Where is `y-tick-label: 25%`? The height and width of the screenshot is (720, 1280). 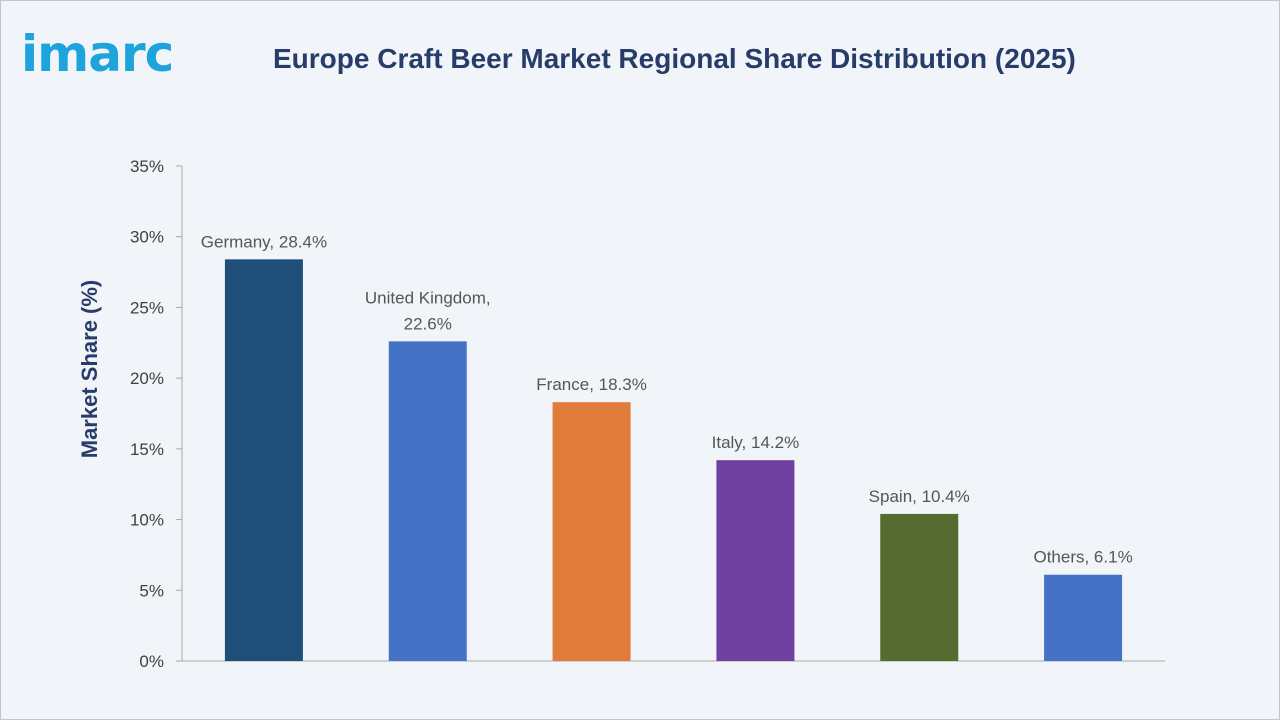 y-tick-label: 25% is located at coordinates (147, 307).